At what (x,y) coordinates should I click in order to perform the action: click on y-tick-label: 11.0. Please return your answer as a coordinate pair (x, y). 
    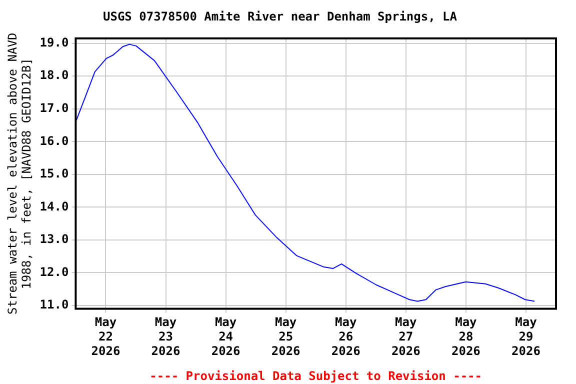
    Looking at the image, I should click on (54, 305).